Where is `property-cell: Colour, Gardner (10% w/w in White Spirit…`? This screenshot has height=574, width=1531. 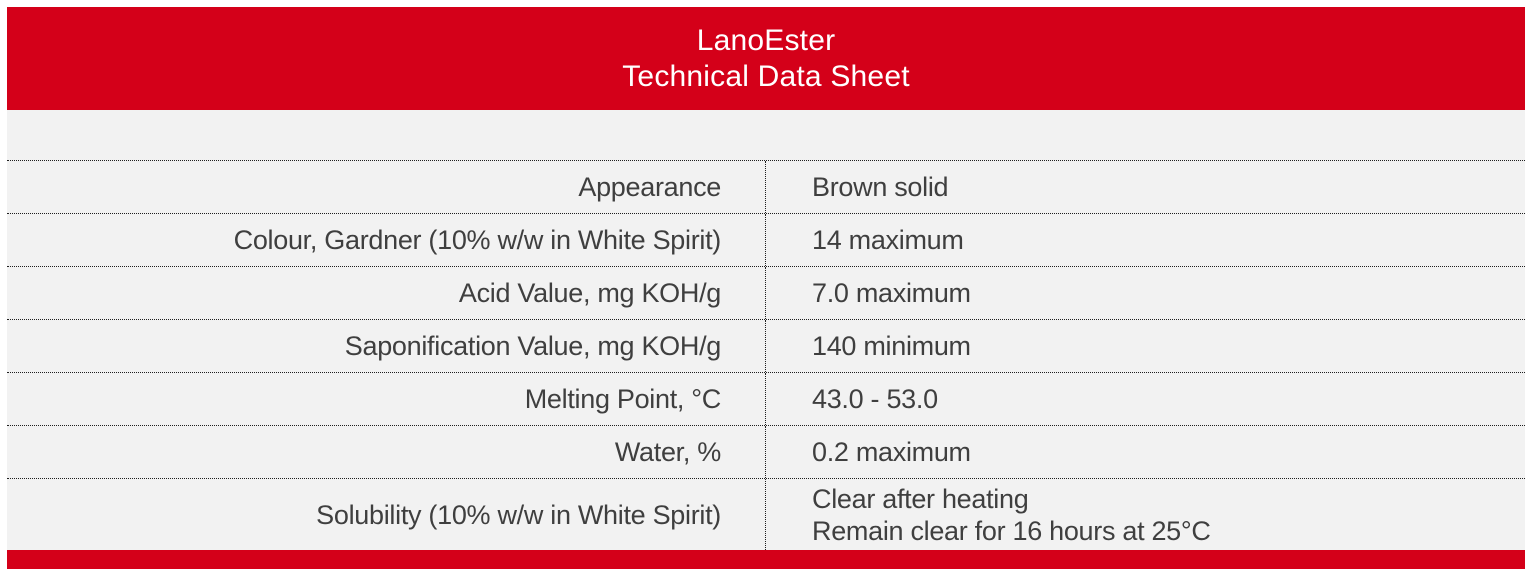 property-cell: Colour, Gardner (10% w/w in White Spirit… is located at coordinates (386, 240).